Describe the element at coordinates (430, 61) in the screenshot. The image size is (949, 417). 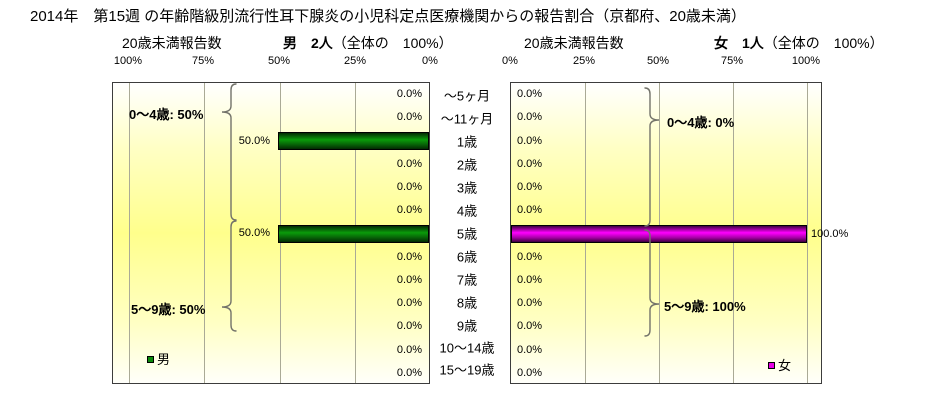
I see `male-axis-tick: 0%` at that location.